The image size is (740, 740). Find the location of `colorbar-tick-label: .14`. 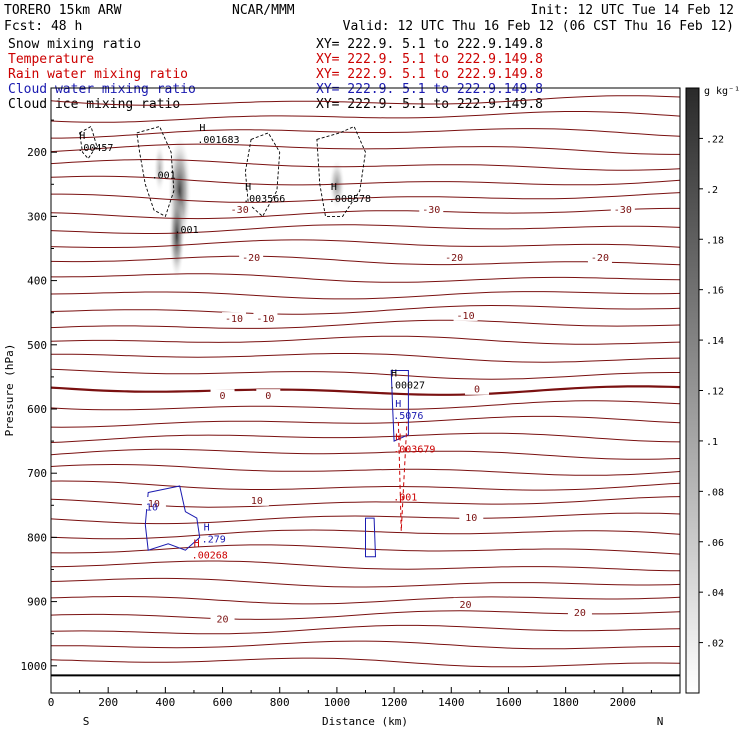

colorbar-tick-label: .14 is located at coordinates (715, 341).